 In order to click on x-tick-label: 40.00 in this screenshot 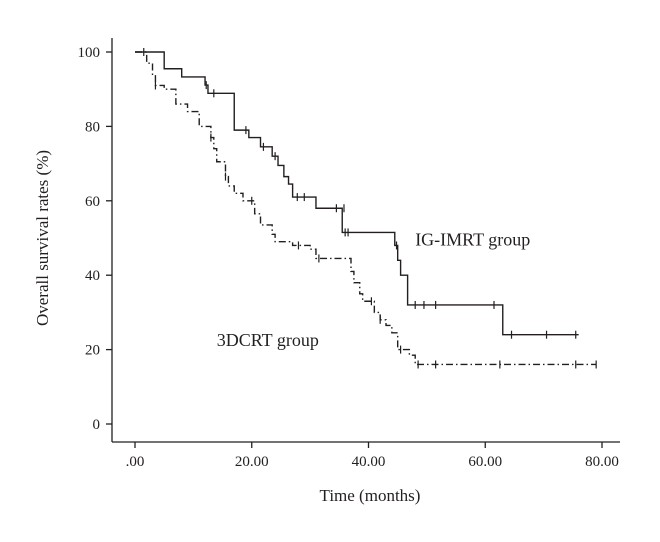, I will do `click(369, 462)`.